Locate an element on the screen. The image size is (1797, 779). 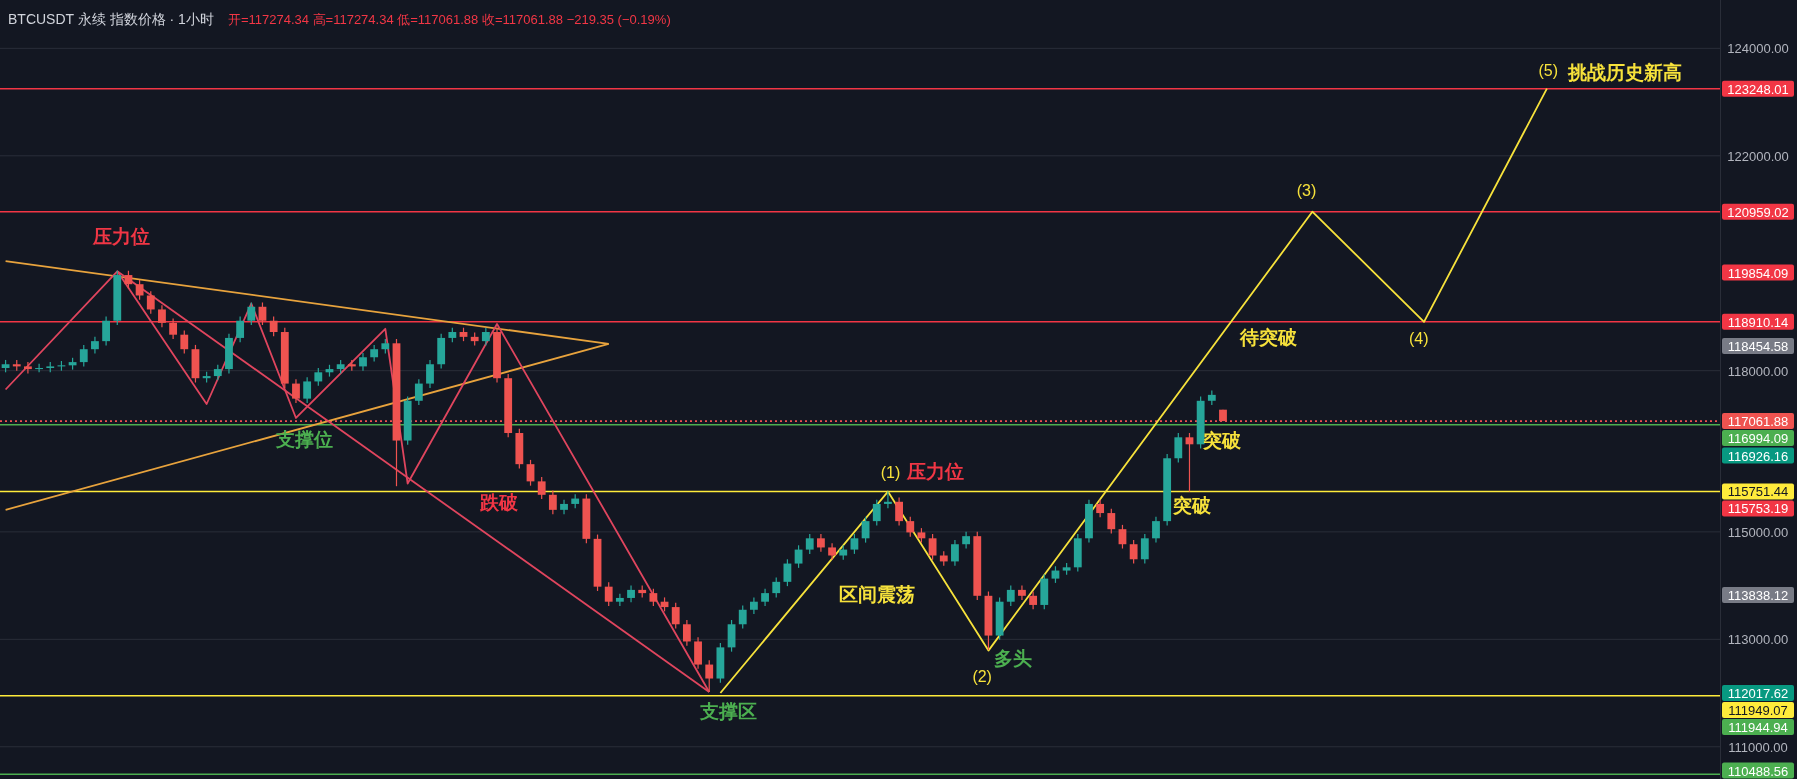
ref-line-label: 115751.44 is located at coordinates (1758, 492).